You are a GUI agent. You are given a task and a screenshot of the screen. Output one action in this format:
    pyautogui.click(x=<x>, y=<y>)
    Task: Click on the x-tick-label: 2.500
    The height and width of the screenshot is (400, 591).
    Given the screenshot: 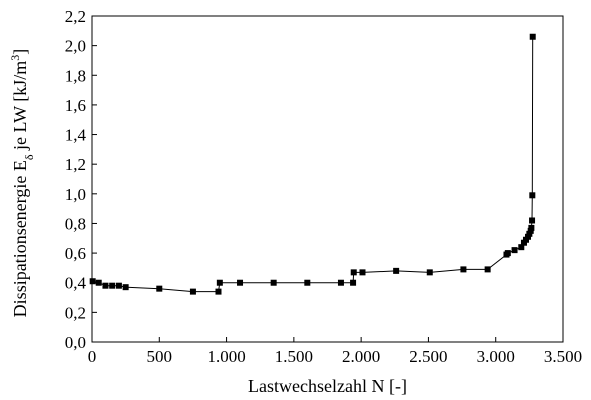 What is the action you would take?
    pyautogui.click(x=428, y=356)
    